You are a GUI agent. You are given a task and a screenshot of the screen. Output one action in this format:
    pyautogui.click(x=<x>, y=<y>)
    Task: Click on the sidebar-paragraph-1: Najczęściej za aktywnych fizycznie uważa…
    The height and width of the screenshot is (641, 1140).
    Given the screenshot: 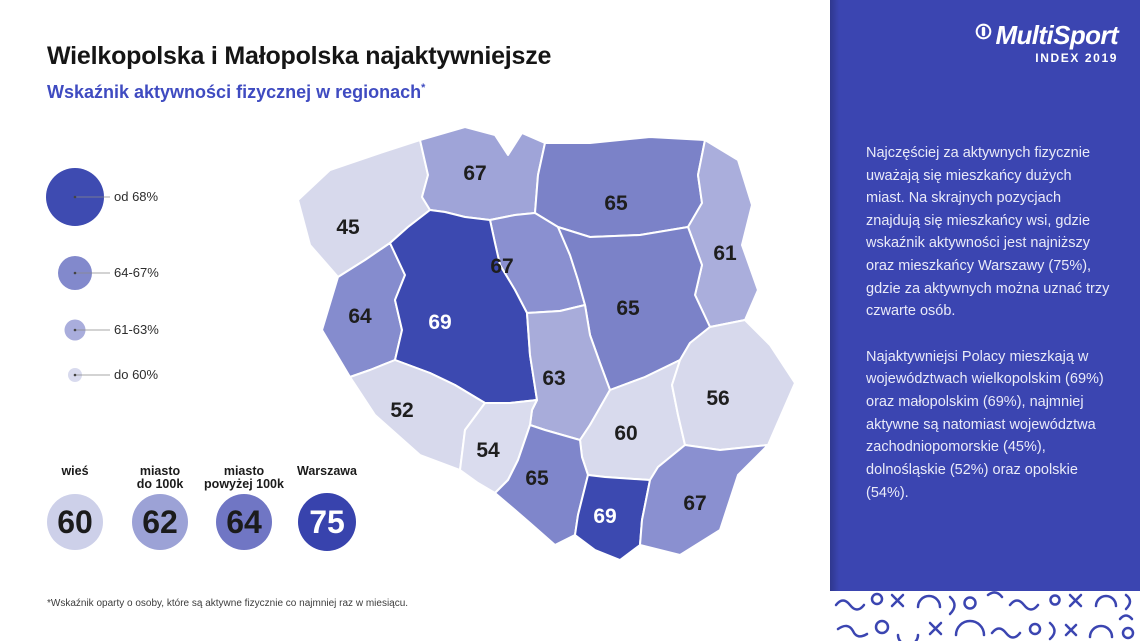 What is the action you would take?
    pyautogui.click(x=988, y=232)
    